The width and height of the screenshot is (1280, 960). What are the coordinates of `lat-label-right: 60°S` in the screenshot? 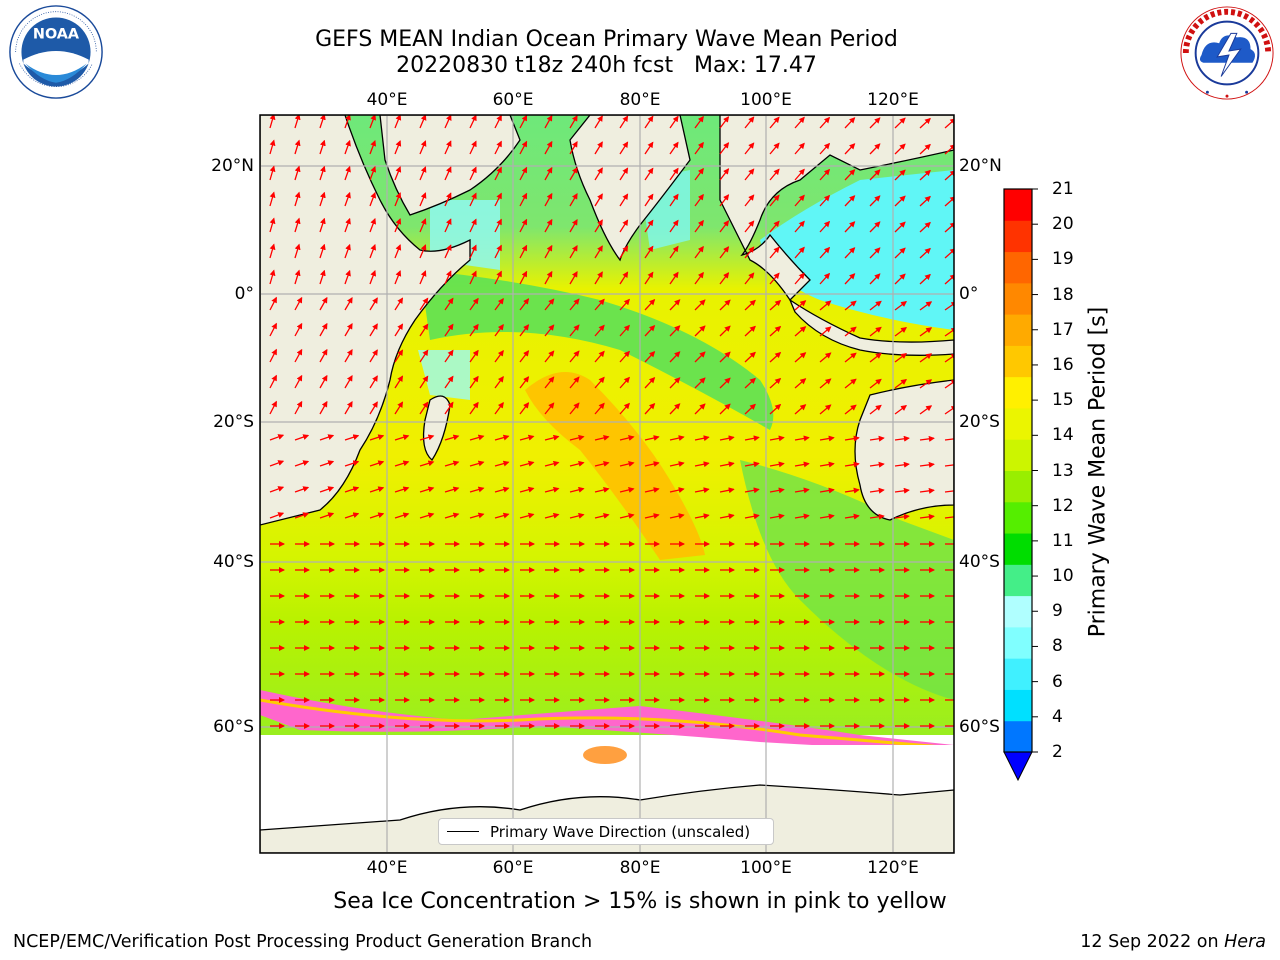 It's located at (979, 727).